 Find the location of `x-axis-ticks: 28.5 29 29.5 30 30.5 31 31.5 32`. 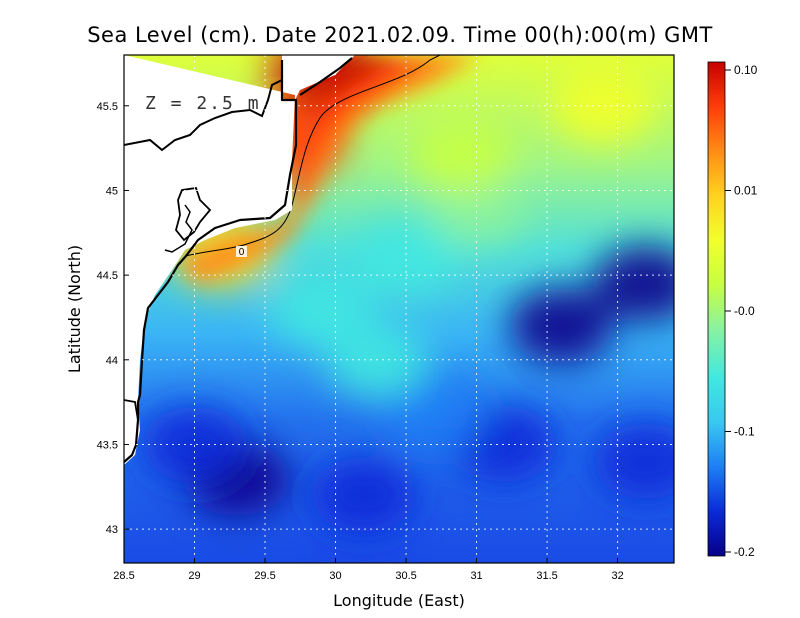

x-axis-ticks: 28.5 29 29.5 30 30.5 31 31.5 32 is located at coordinates (368, 570).